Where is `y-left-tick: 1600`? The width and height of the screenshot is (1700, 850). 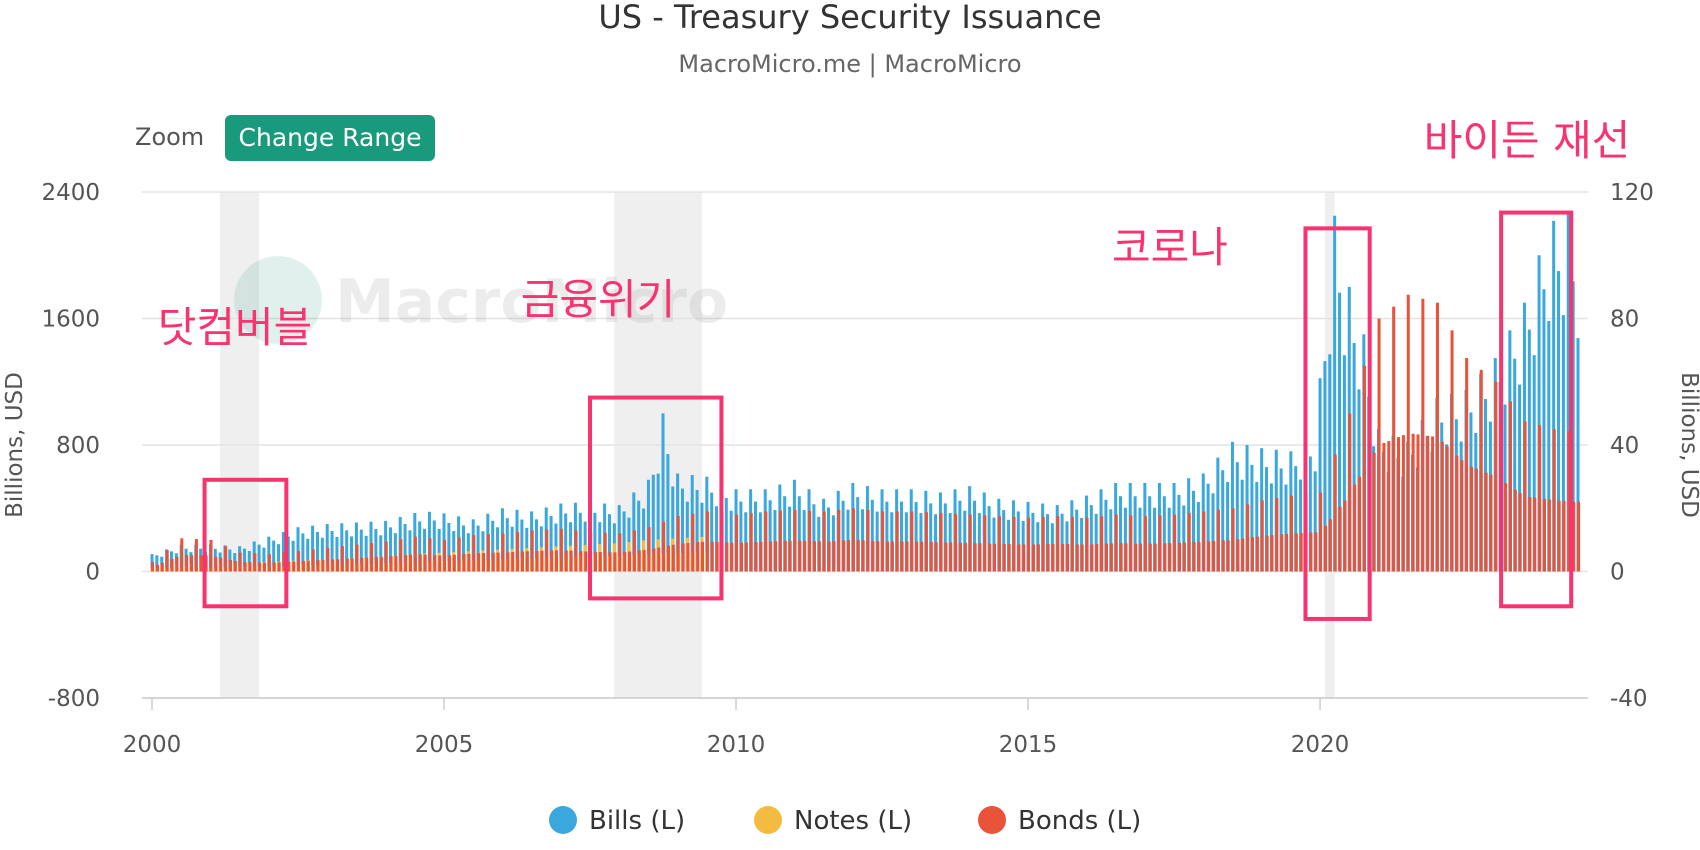 y-left-tick: 1600 is located at coordinates (70, 320).